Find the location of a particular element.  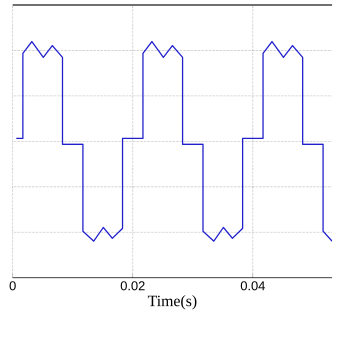

x-tick-label: 0.04 is located at coordinates (252, 285).